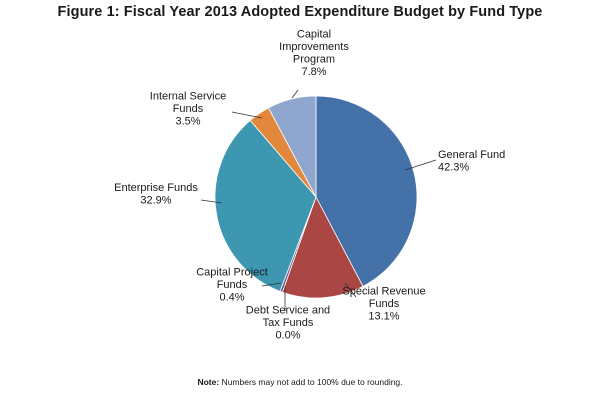 Image resolution: width=600 pixels, height=400 pixels. I want to click on slice-label-line: Tax Funds, so click(288, 323).